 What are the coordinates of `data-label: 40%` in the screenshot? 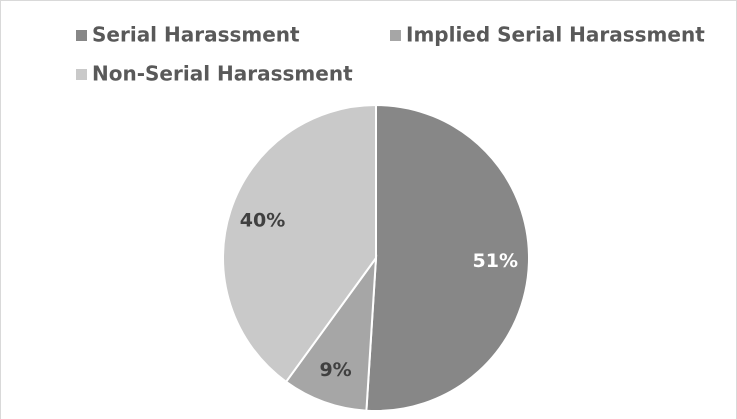 It's located at (262, 221).